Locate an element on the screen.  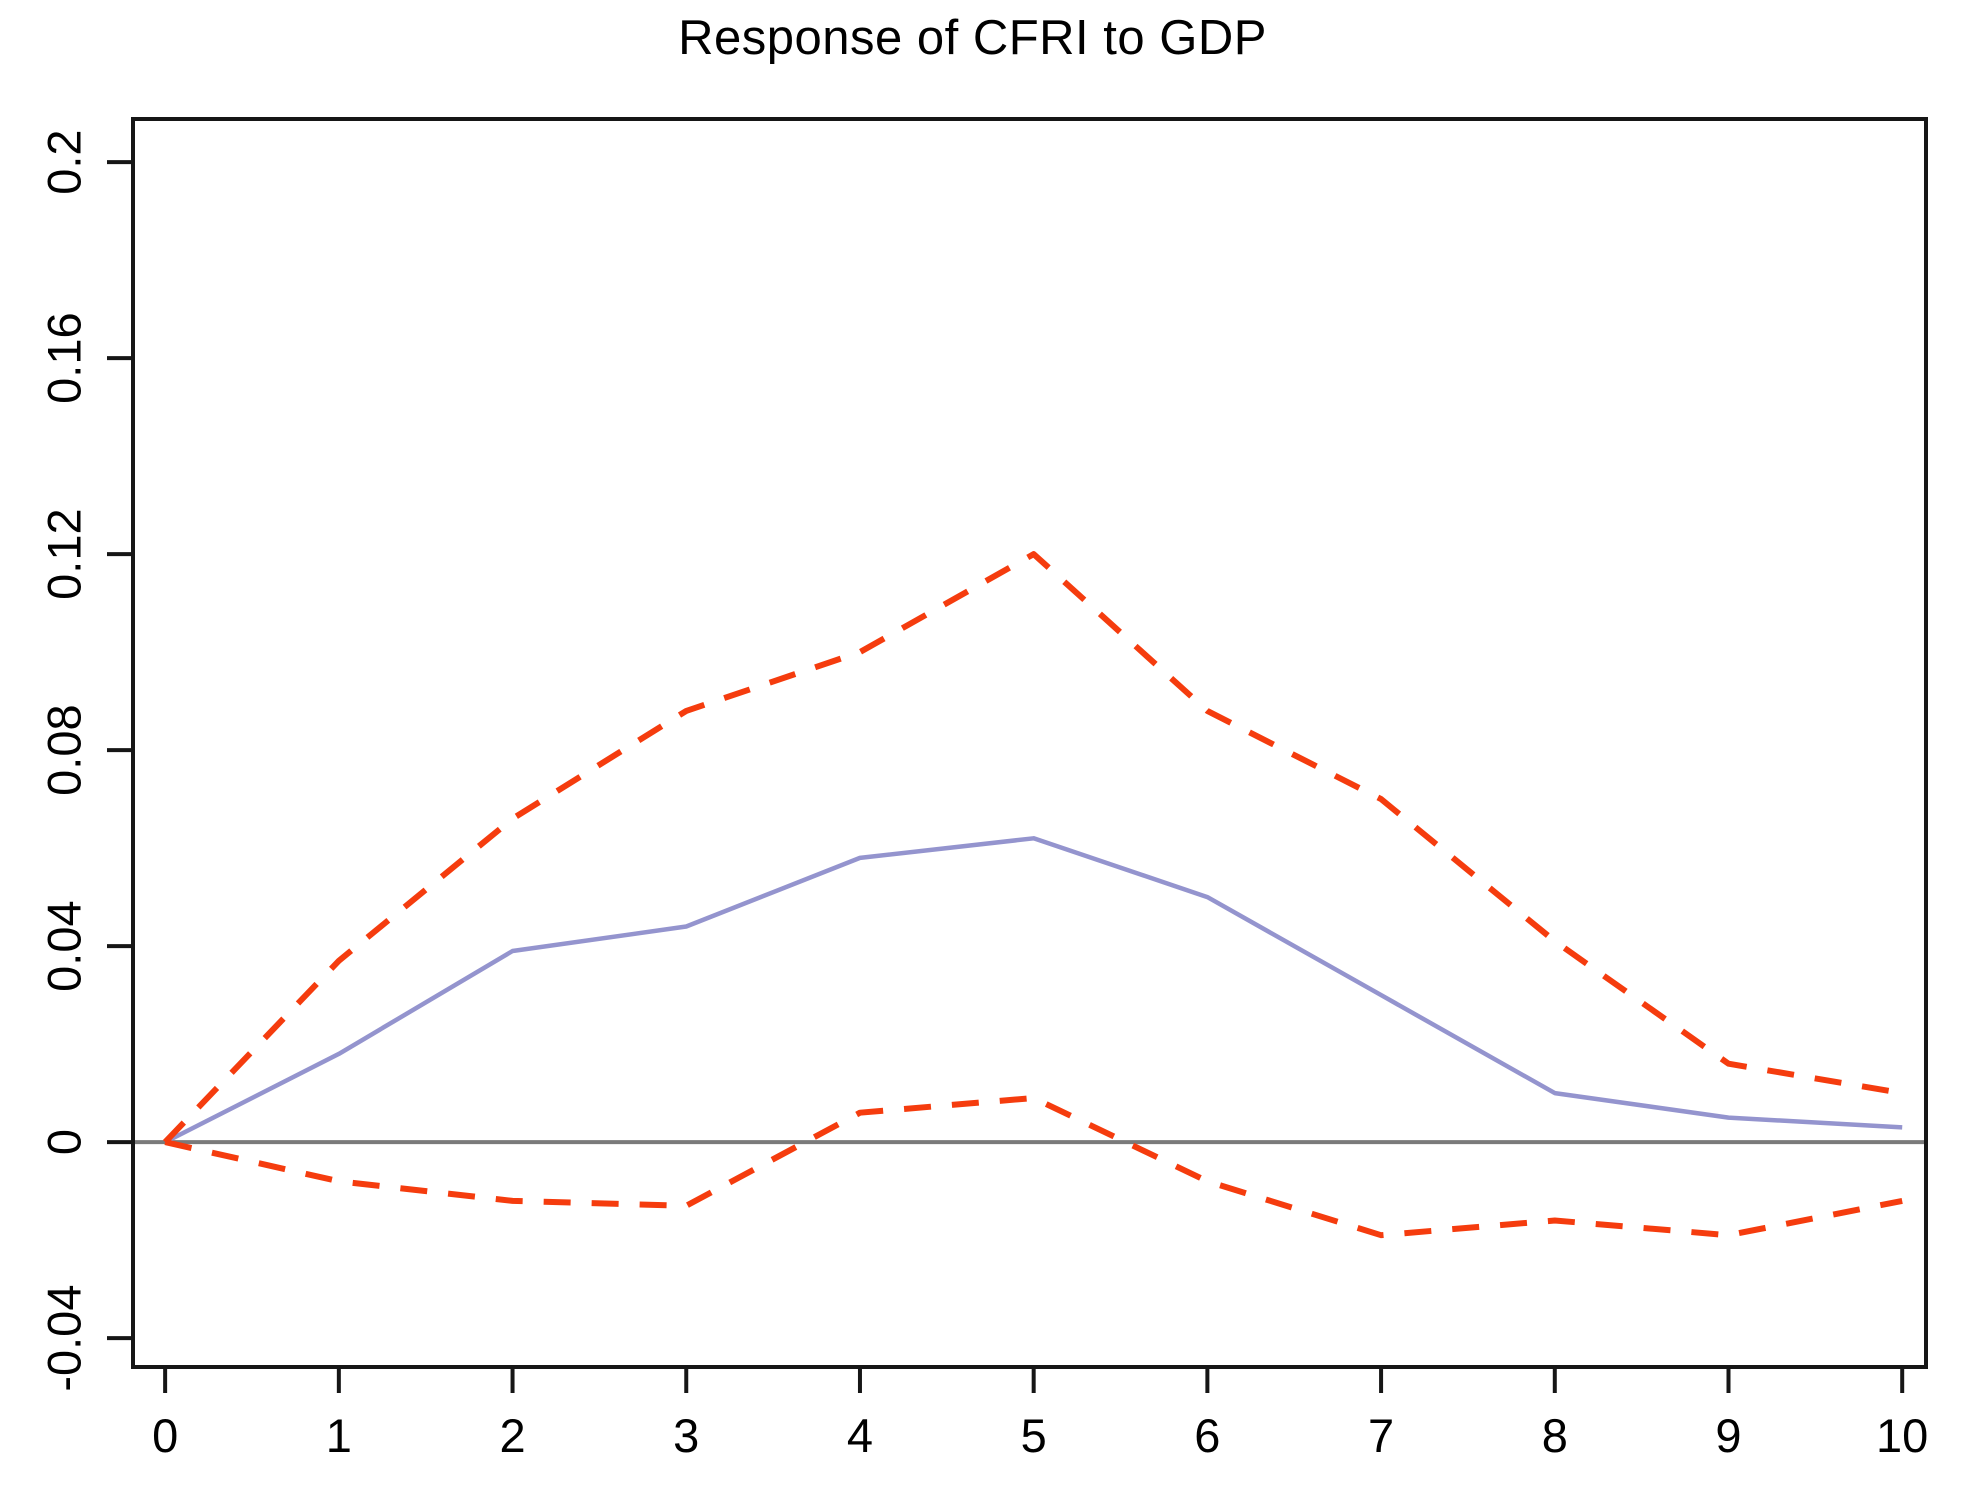
x-tick-label: 8 is located at coordinates (1555, 1435).